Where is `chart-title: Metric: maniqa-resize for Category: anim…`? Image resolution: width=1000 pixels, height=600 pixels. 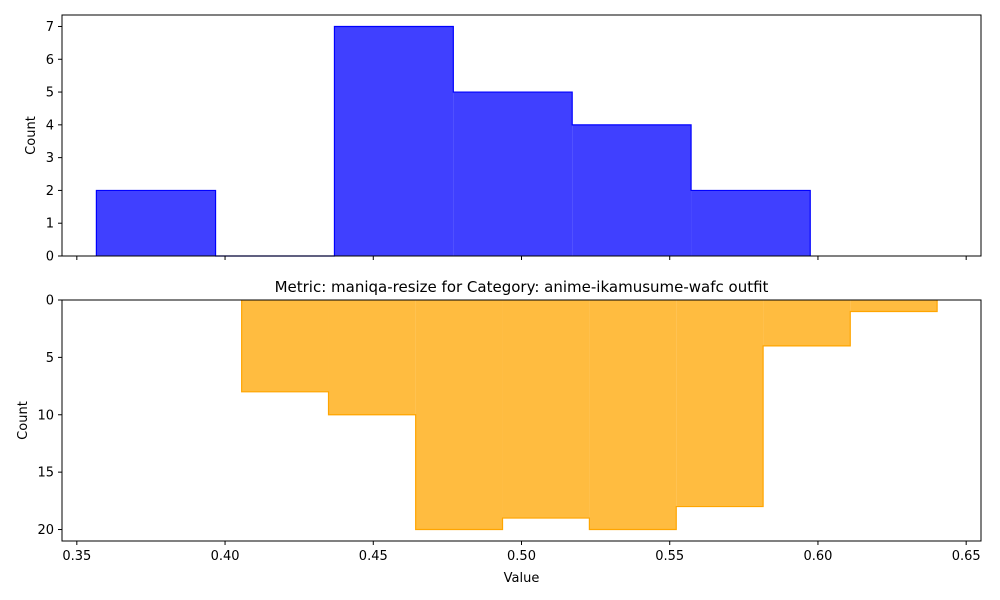 chart-title: Metric: maniqa-resize for Category: anim… is located at coordinates (522, 287).